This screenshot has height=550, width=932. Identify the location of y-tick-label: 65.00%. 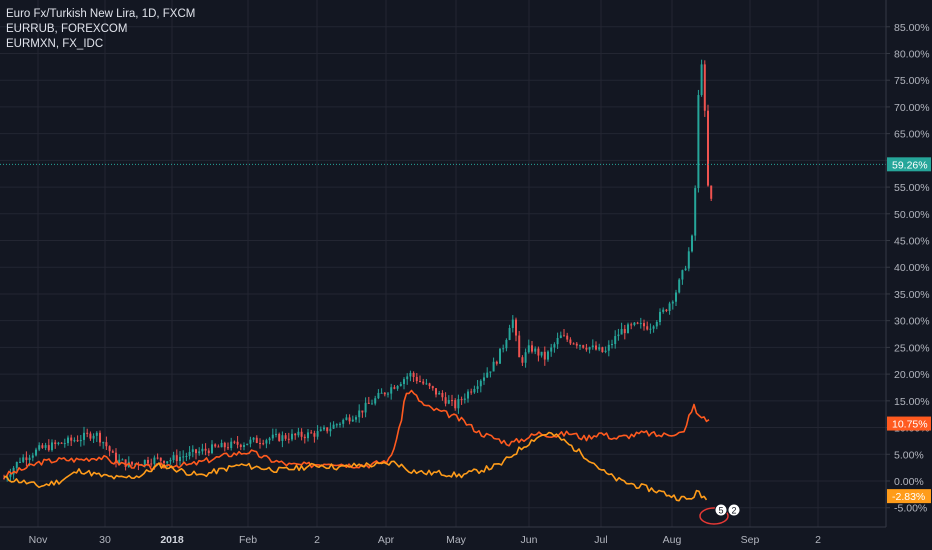
(912, 135).